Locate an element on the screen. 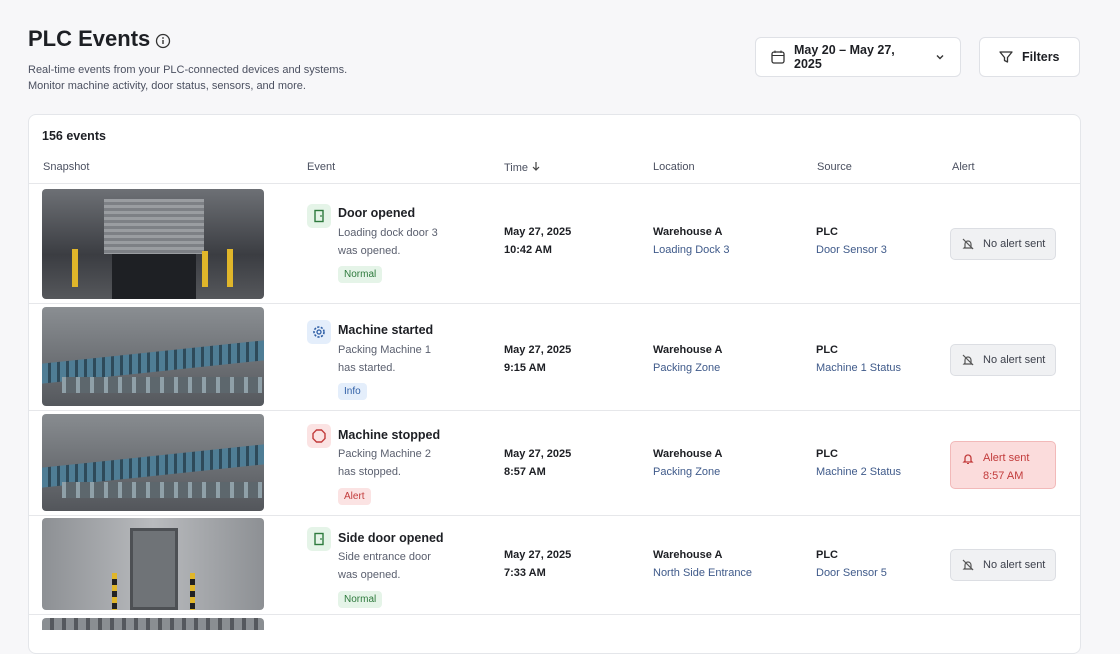  event-description: Packing Machine 2 is located at coordinates (384, 454).